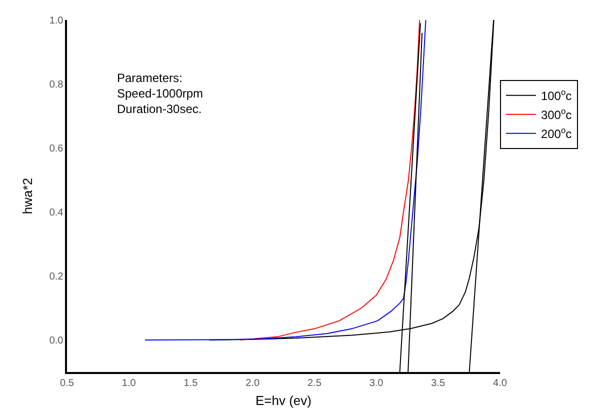 The height and width of the screenshot is (418, 590). I want to click on y-tick-label: 0.8, so click(56, 85).